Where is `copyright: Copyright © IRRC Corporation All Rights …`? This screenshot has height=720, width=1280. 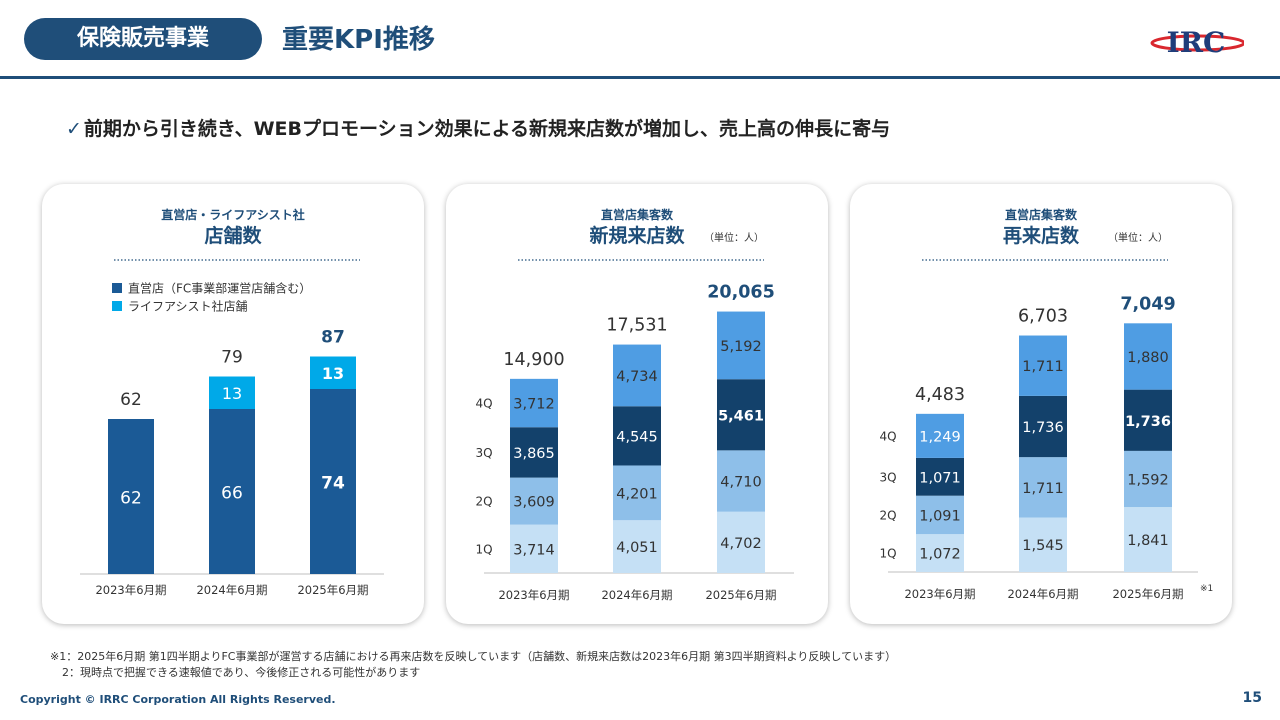 copyright: Copyright © IRRC Corporation All Rights … is located at coordinates (178, 699).